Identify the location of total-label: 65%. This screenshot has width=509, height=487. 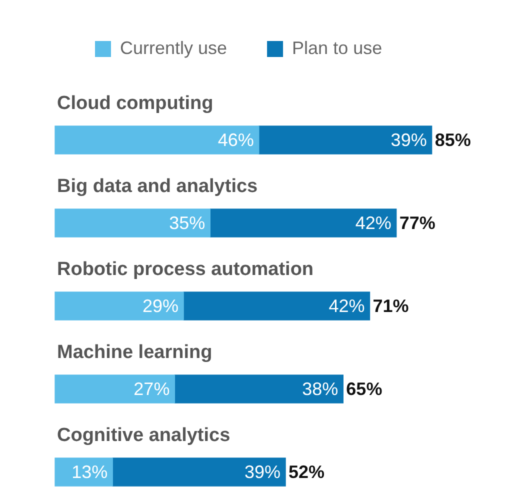
(364, 388).